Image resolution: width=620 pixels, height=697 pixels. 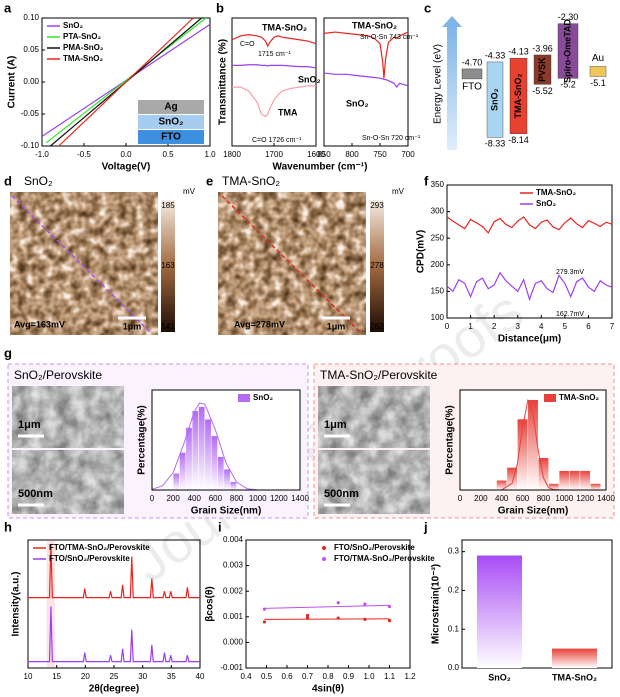 What do you see at coordinates (533, 440) in the screenshot?
I see `axes-frame` at bounding box center [533, 440].